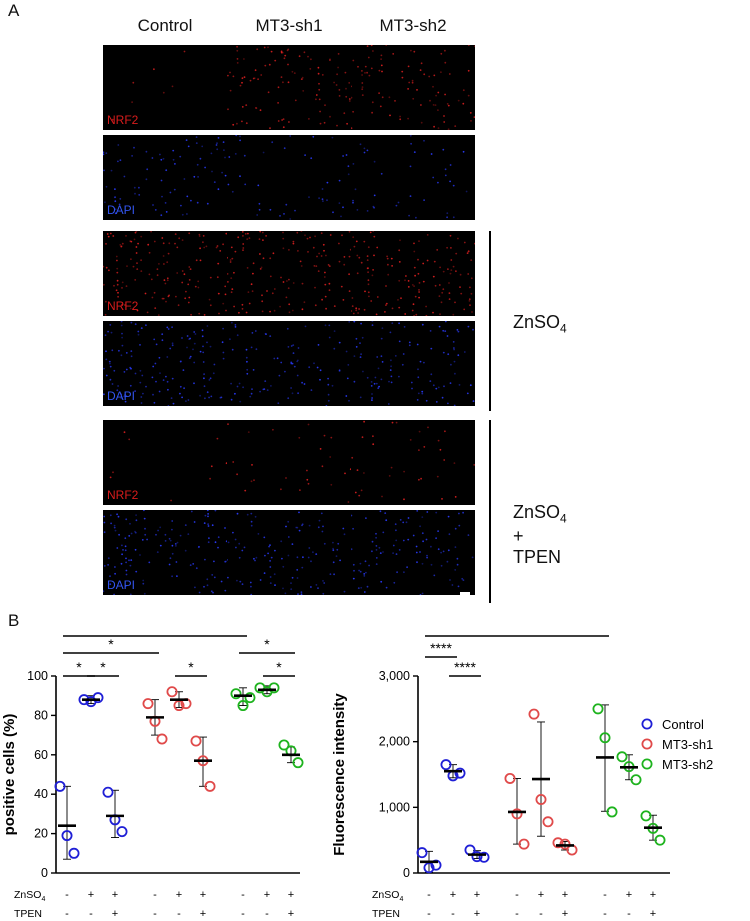 This screenshot has height=921, width=750. Describe the element at coordinates (14, 10) in the screenshot. I see `panel-a-letter: A` at that location.